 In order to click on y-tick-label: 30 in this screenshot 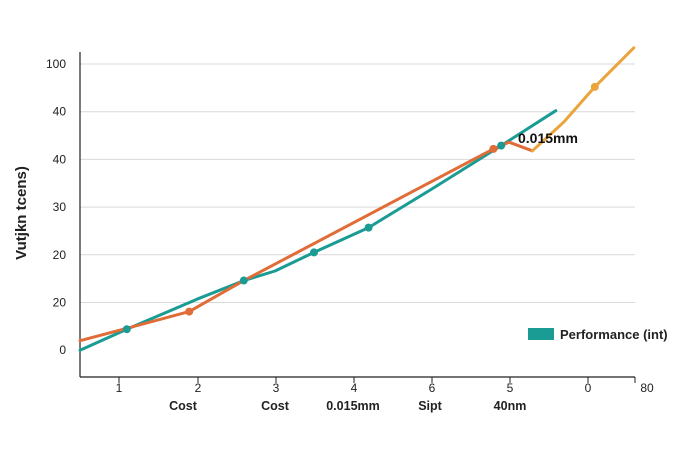, I will do `click(60, 207)`.